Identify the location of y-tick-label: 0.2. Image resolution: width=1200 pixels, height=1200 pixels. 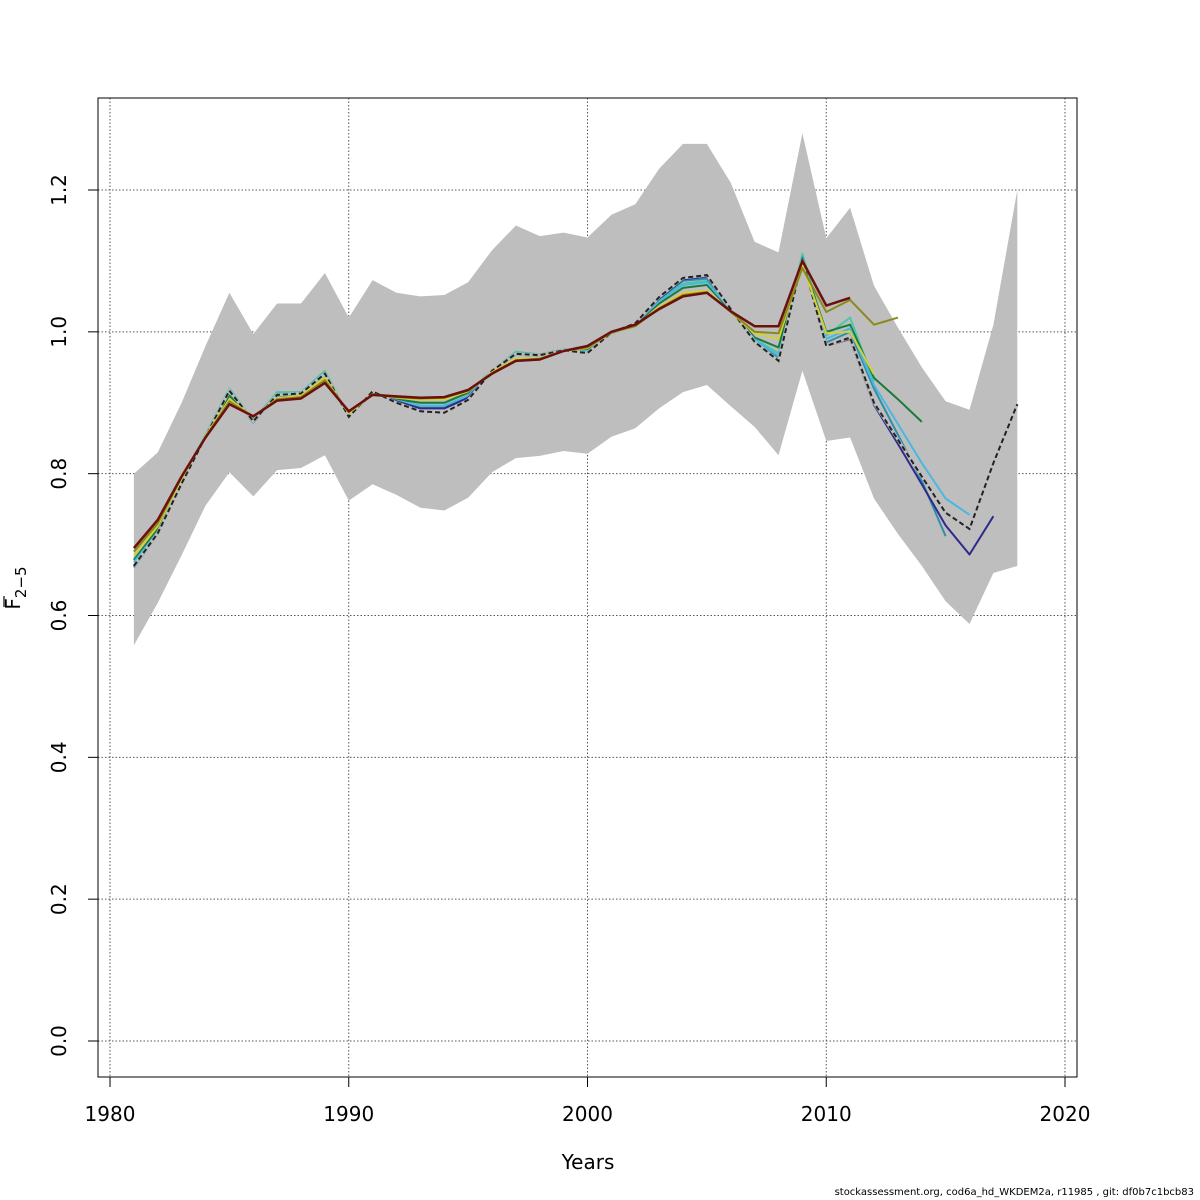
(59, 899).